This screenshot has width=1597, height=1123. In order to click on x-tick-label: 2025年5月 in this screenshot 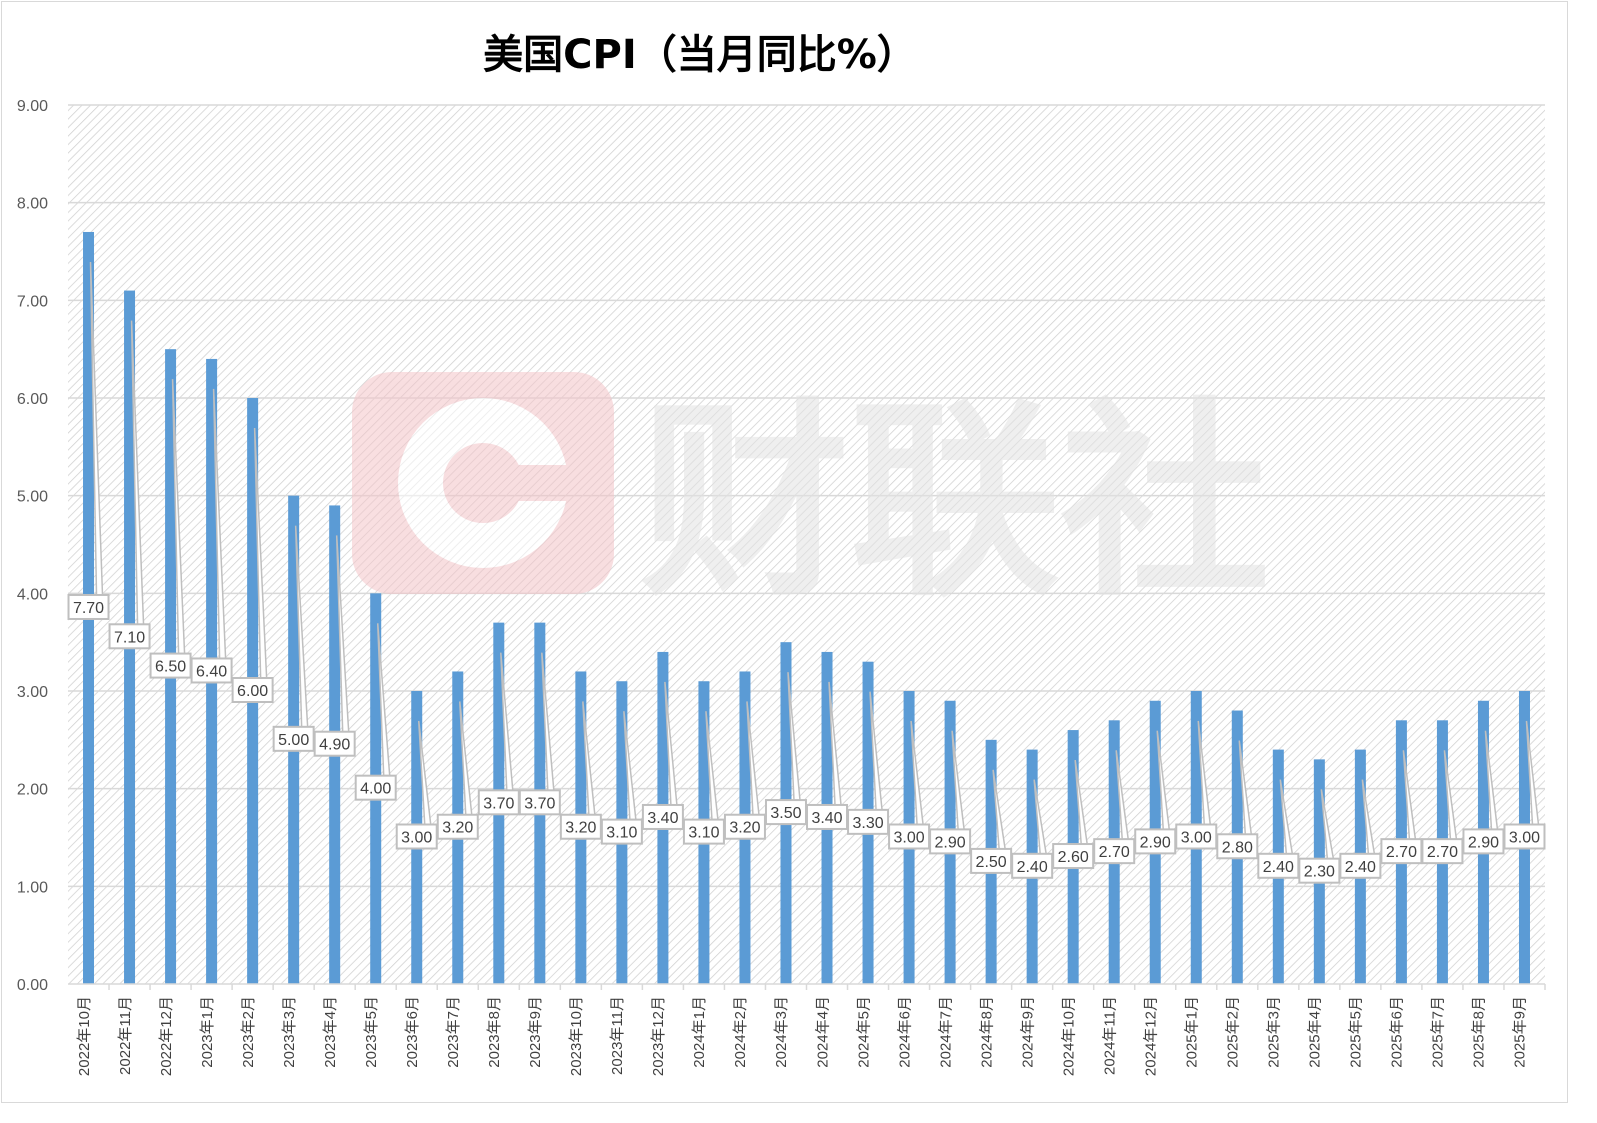, I will do `click(1356, 1032)`.